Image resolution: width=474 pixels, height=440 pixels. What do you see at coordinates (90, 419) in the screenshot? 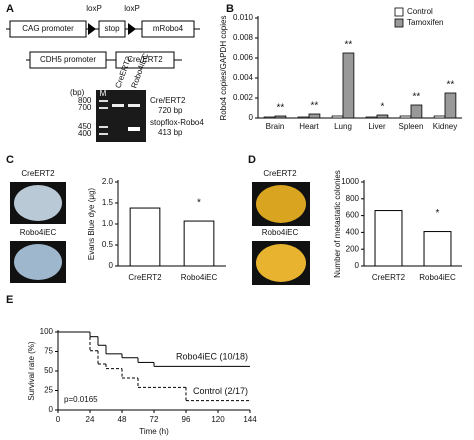
I see `x-tick-label: 24` at bounding box center [90, 419].